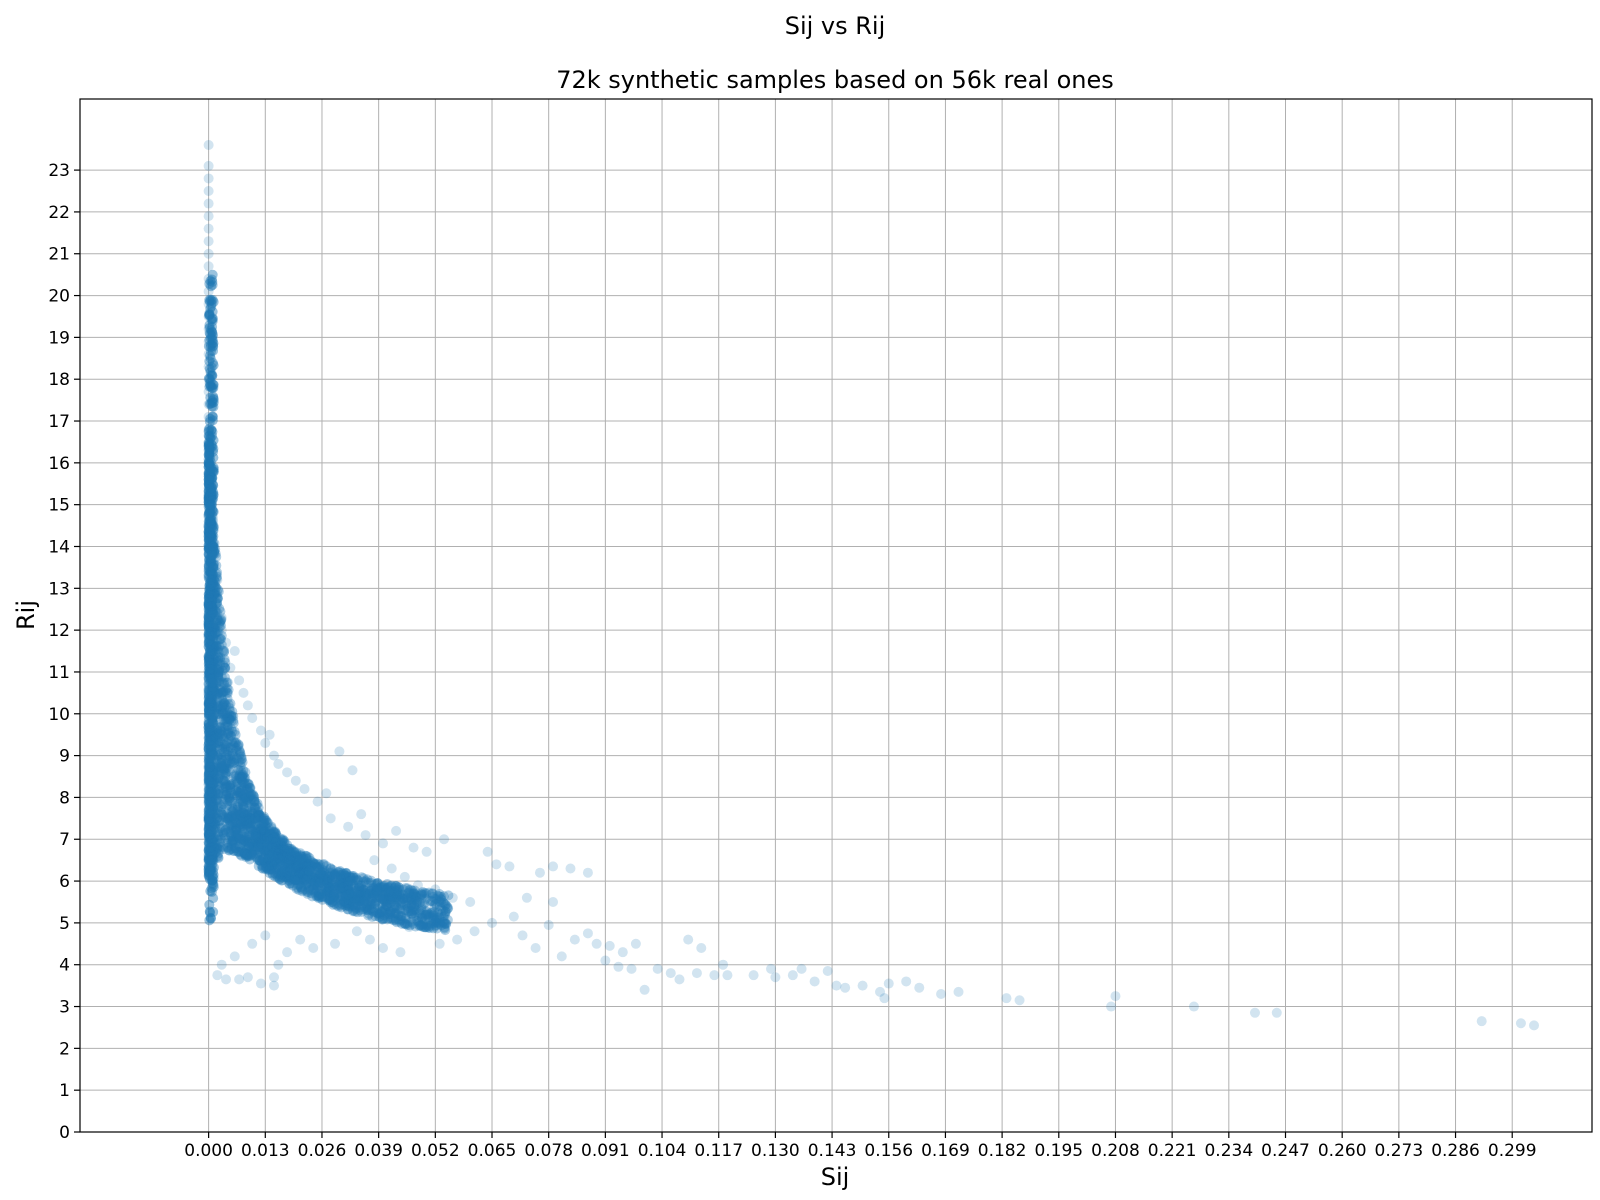 This screenshot has width=1600, height=1200. What do you see at coordinates (59, 673) in the screenshot?
I see `y-tick-label: 11` at bounding box center [59, 673].